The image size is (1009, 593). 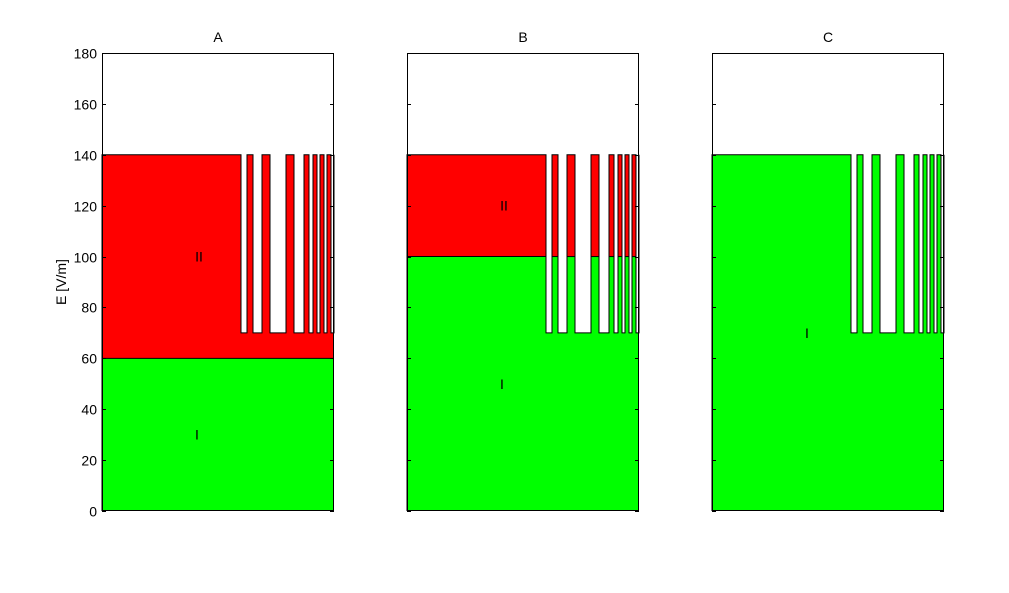 What do you see at coordinates (61, 282) in the screenshot?
I see `y-axis-label: E [V/m]` at bounding box center [61, 282].